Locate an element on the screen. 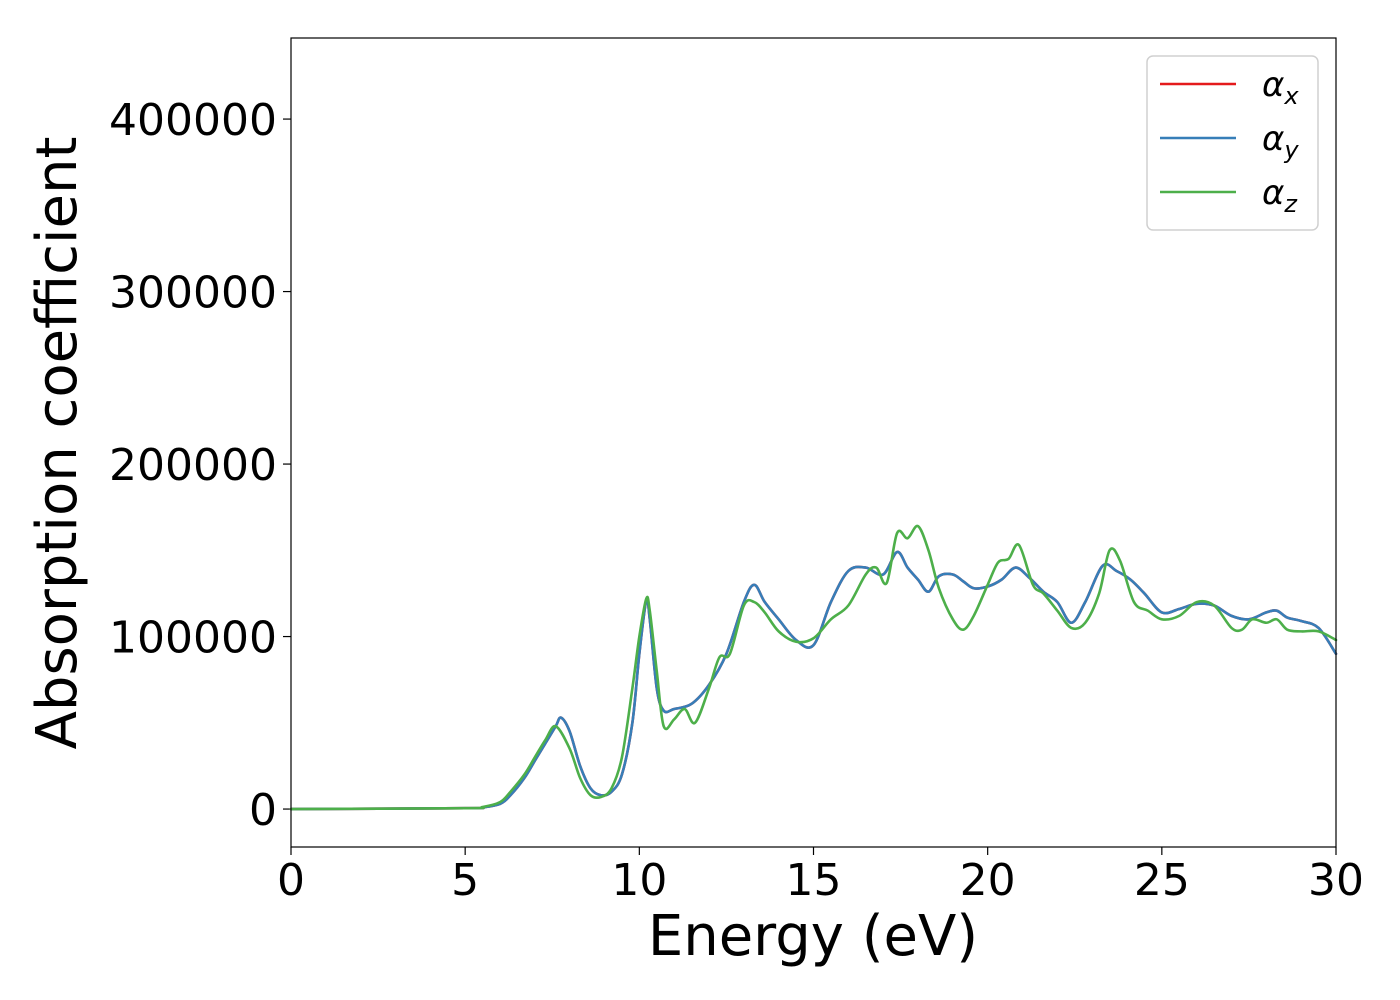 The width and height of the screenshot is (1400, 1000). y-tick-label: 100000 is located at coordinates (193, 638).